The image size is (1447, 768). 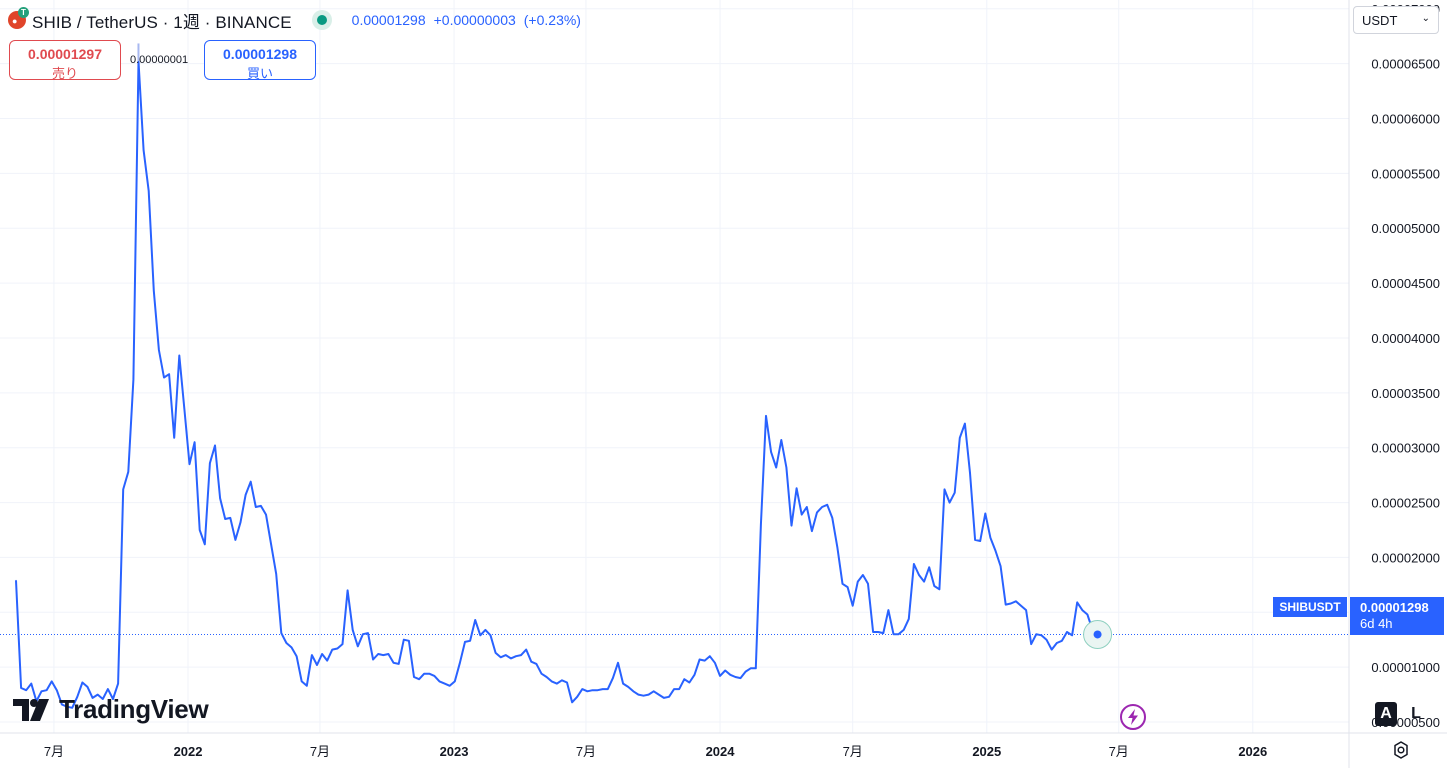 What do you see at coordinates (1405, 283) in the screenshot?
I see `y-tick-label: 0.00004500` at bounding box center [1405, 283].